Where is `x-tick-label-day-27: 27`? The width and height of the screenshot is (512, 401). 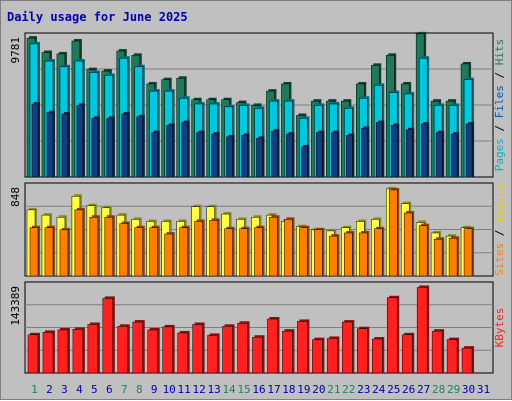 x-tick-label-day-27: 27 is located at coordinates (423, 389).